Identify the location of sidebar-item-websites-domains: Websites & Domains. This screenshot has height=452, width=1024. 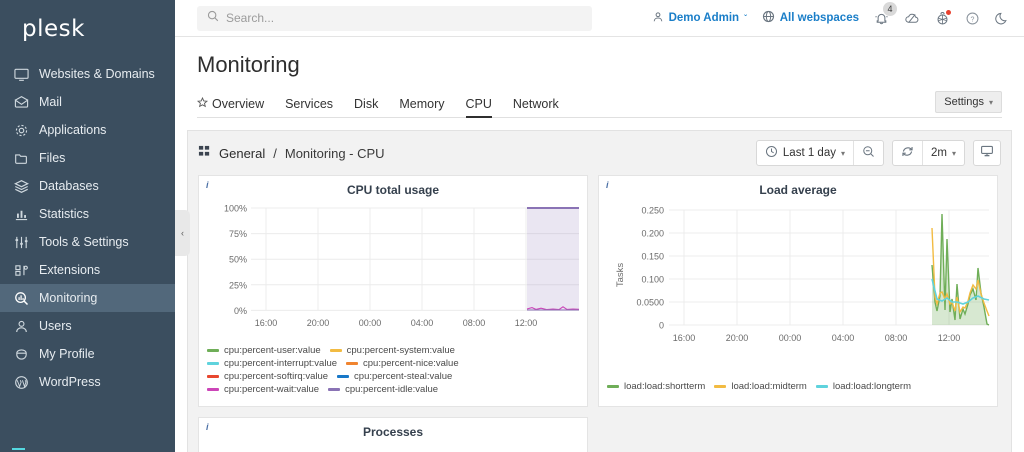
(87, 74).